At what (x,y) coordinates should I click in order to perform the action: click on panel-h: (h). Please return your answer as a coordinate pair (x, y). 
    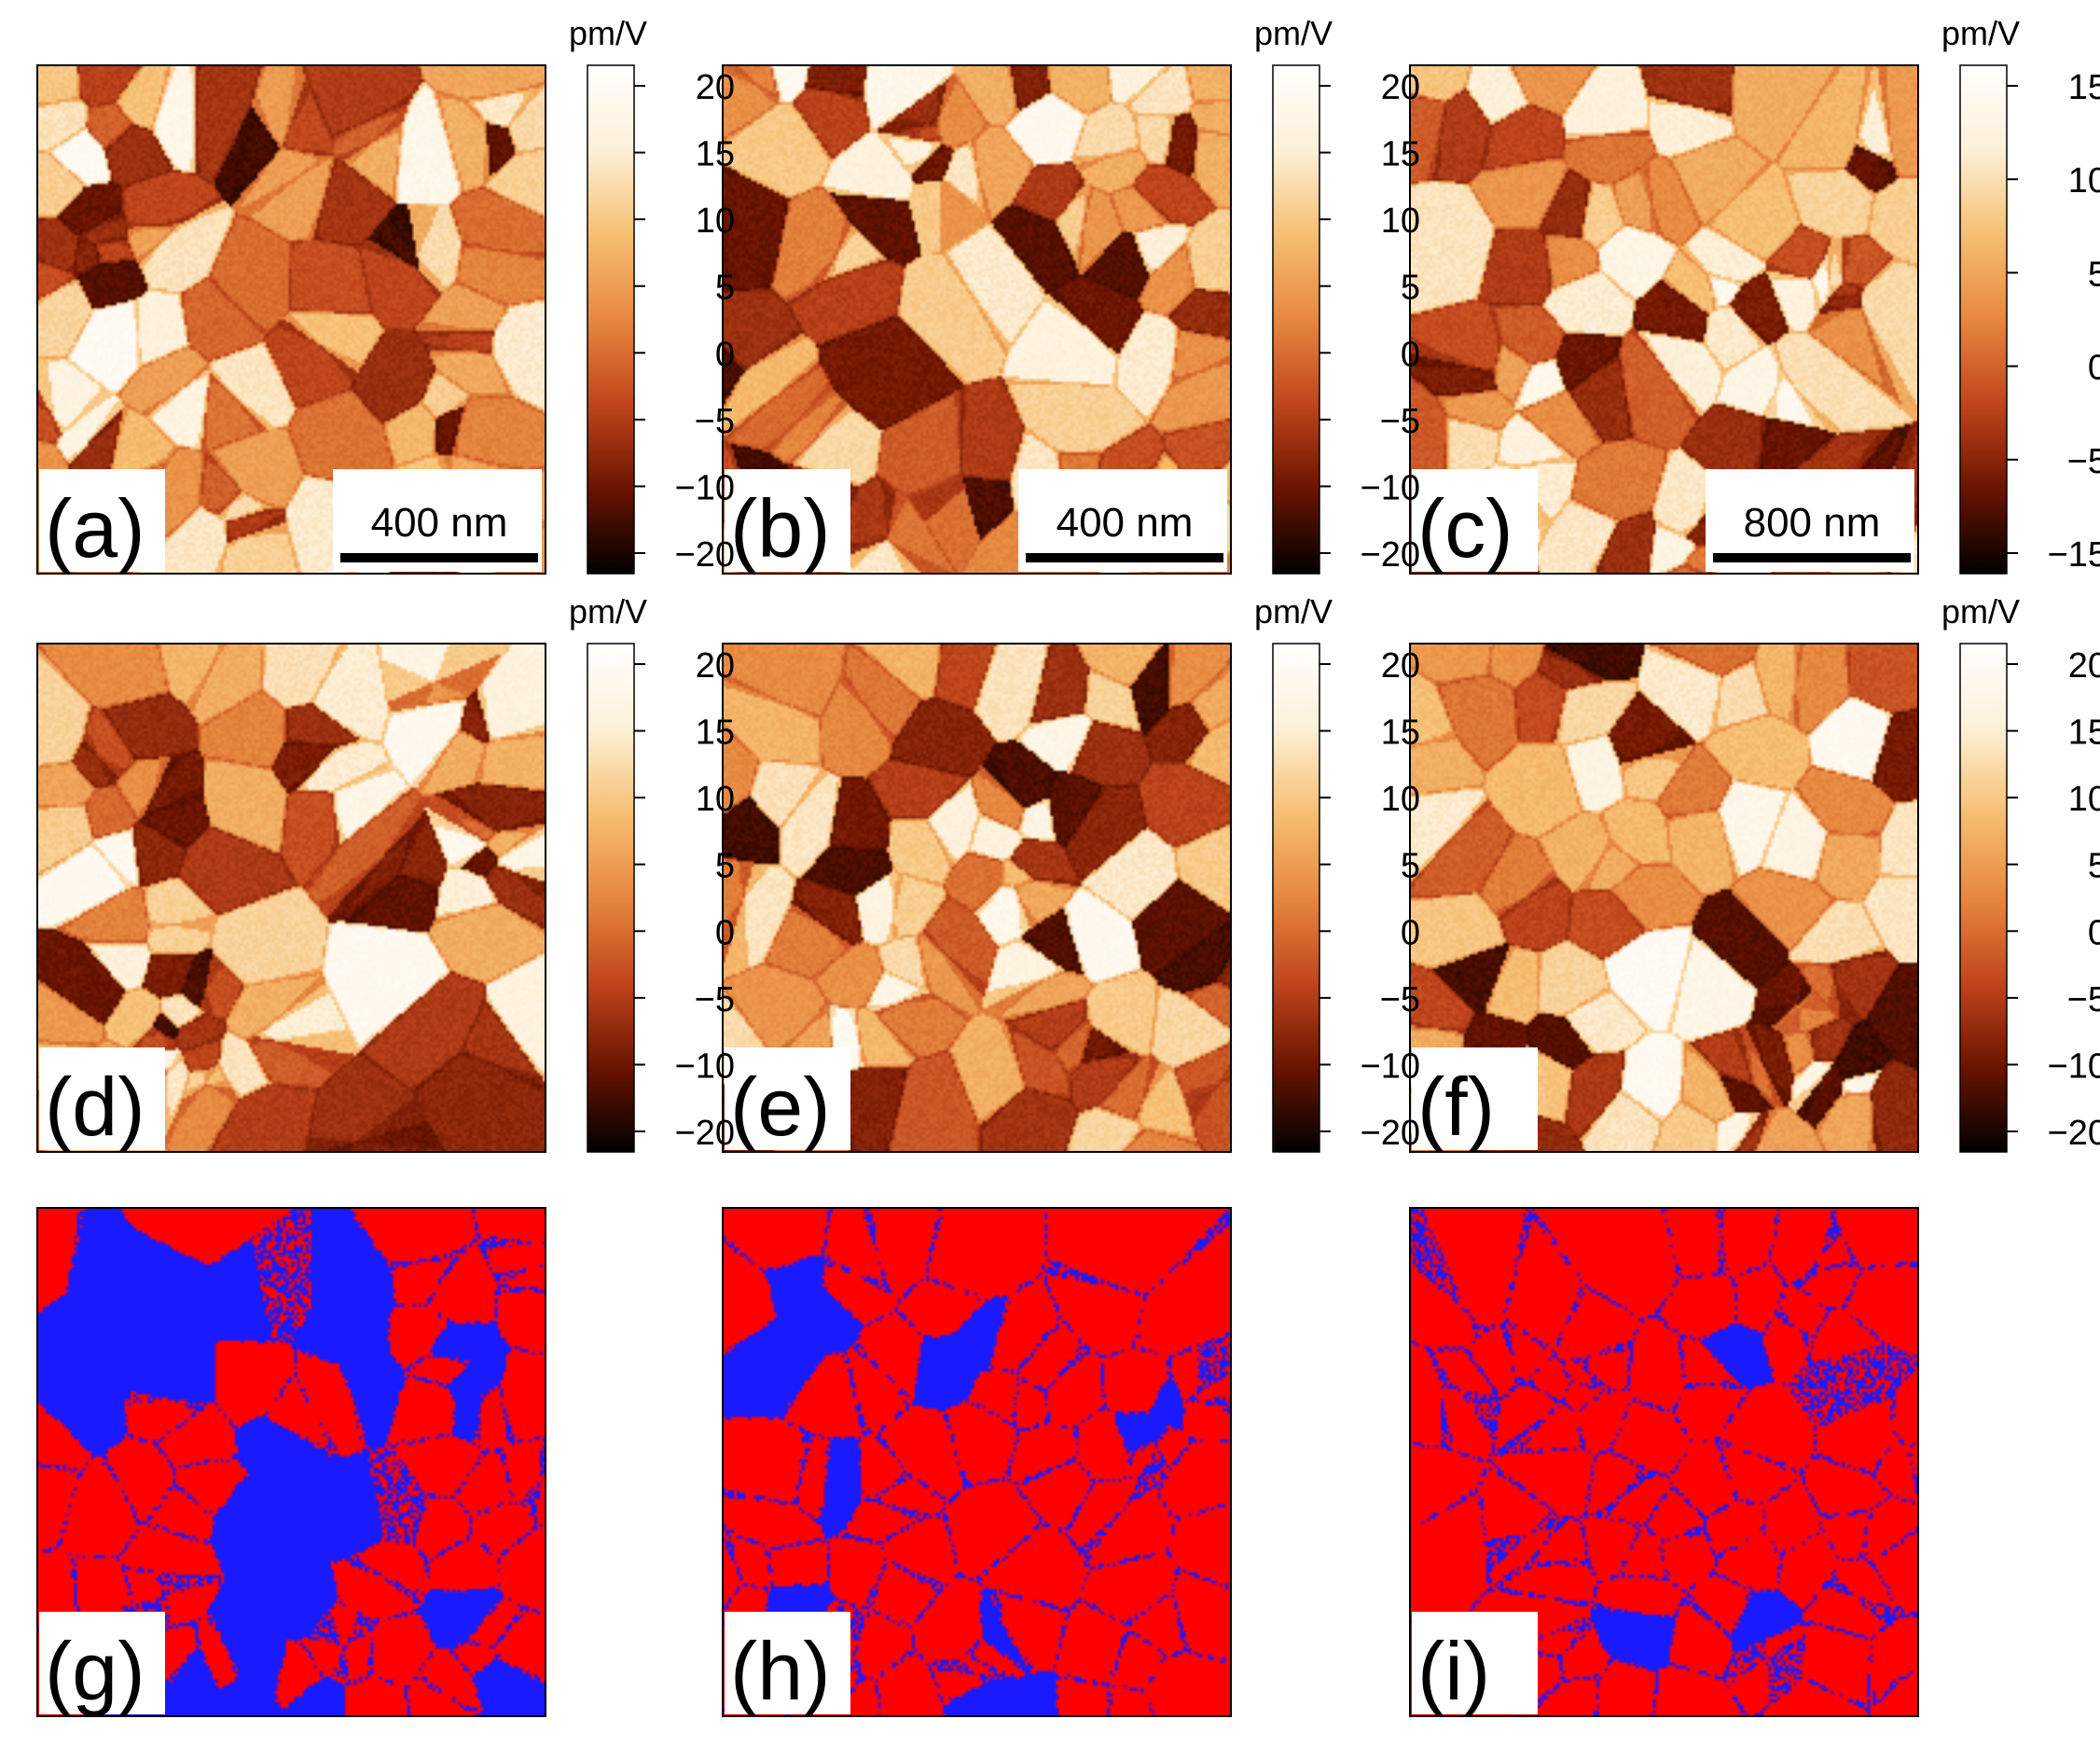
    Looking at the image, I should click on (977, 1462).